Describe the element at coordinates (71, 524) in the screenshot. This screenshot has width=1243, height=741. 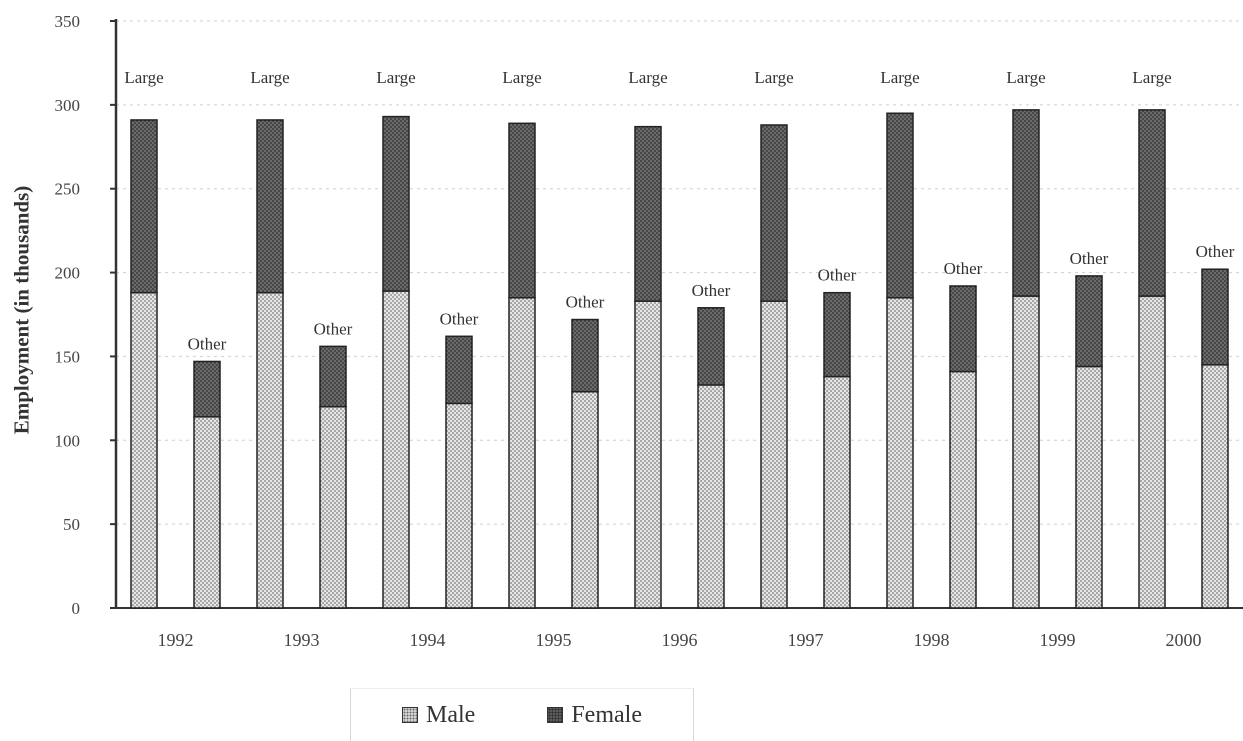
I see `y-tick-label: 50` at that location.